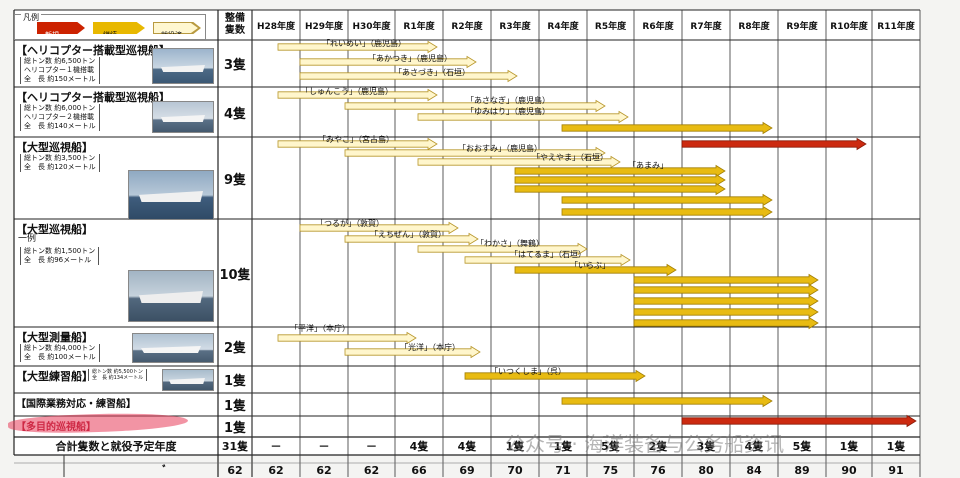 The width and height of the screenshot is (960, 478). Describe the element at coordinates (235, 348) in the screenshot. I see `ship-count: 2隻` at that location.